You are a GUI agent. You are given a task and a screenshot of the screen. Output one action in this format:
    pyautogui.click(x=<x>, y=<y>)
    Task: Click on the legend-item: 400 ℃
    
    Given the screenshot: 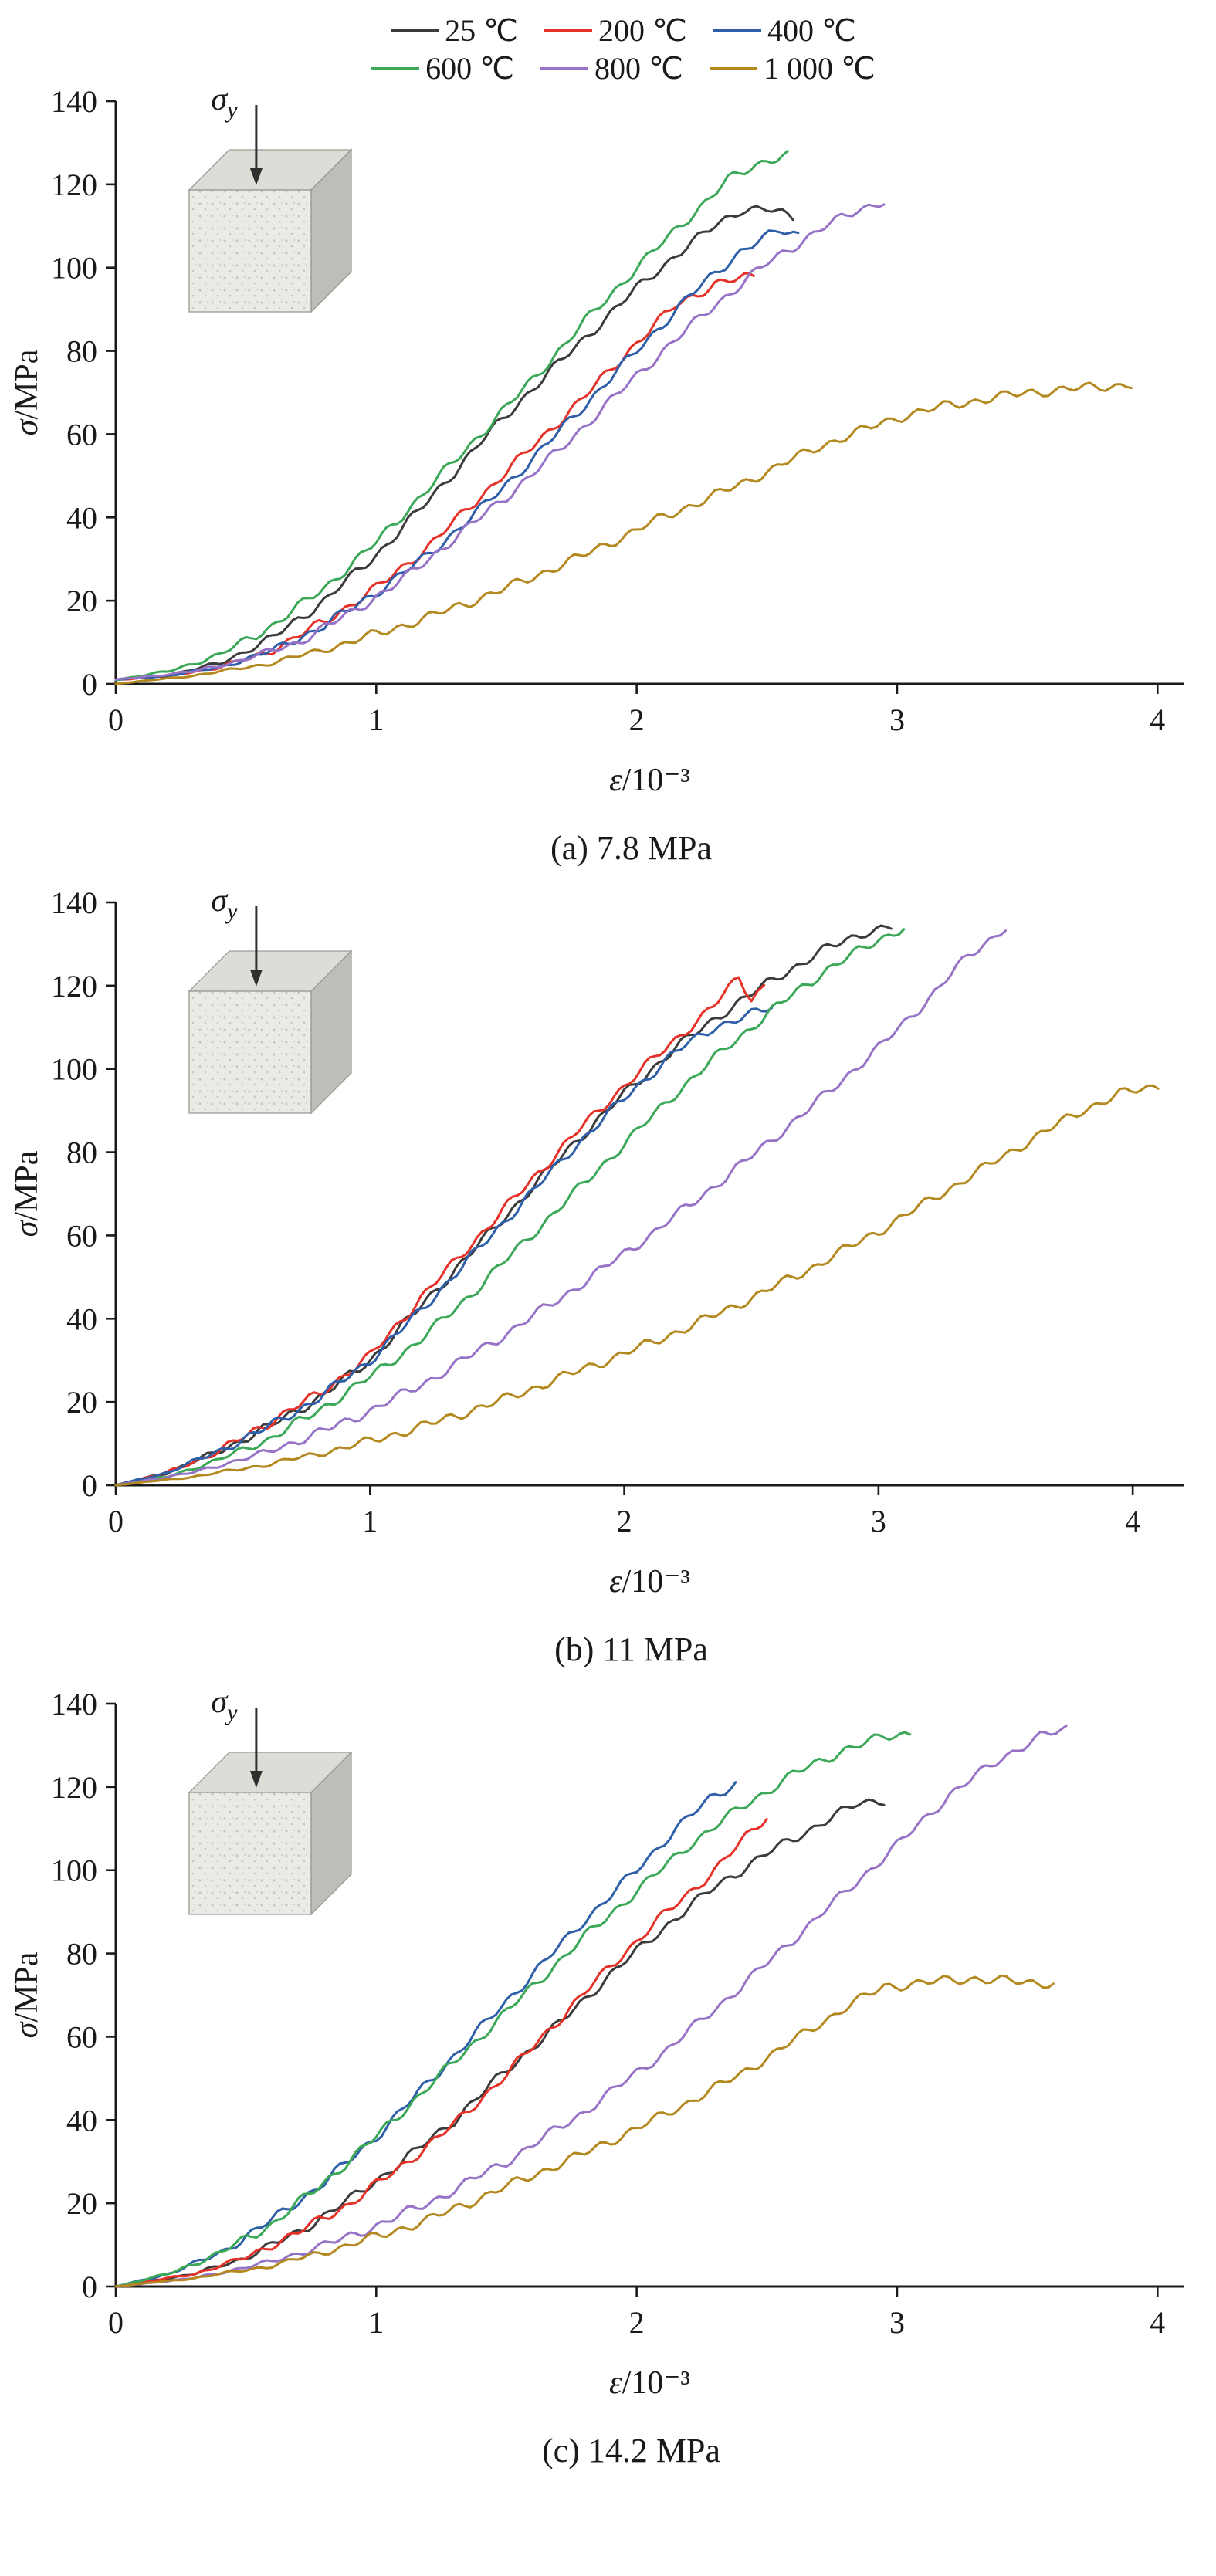 What is the action you would take?
    pyautogui.click(x=785, y=31)
    